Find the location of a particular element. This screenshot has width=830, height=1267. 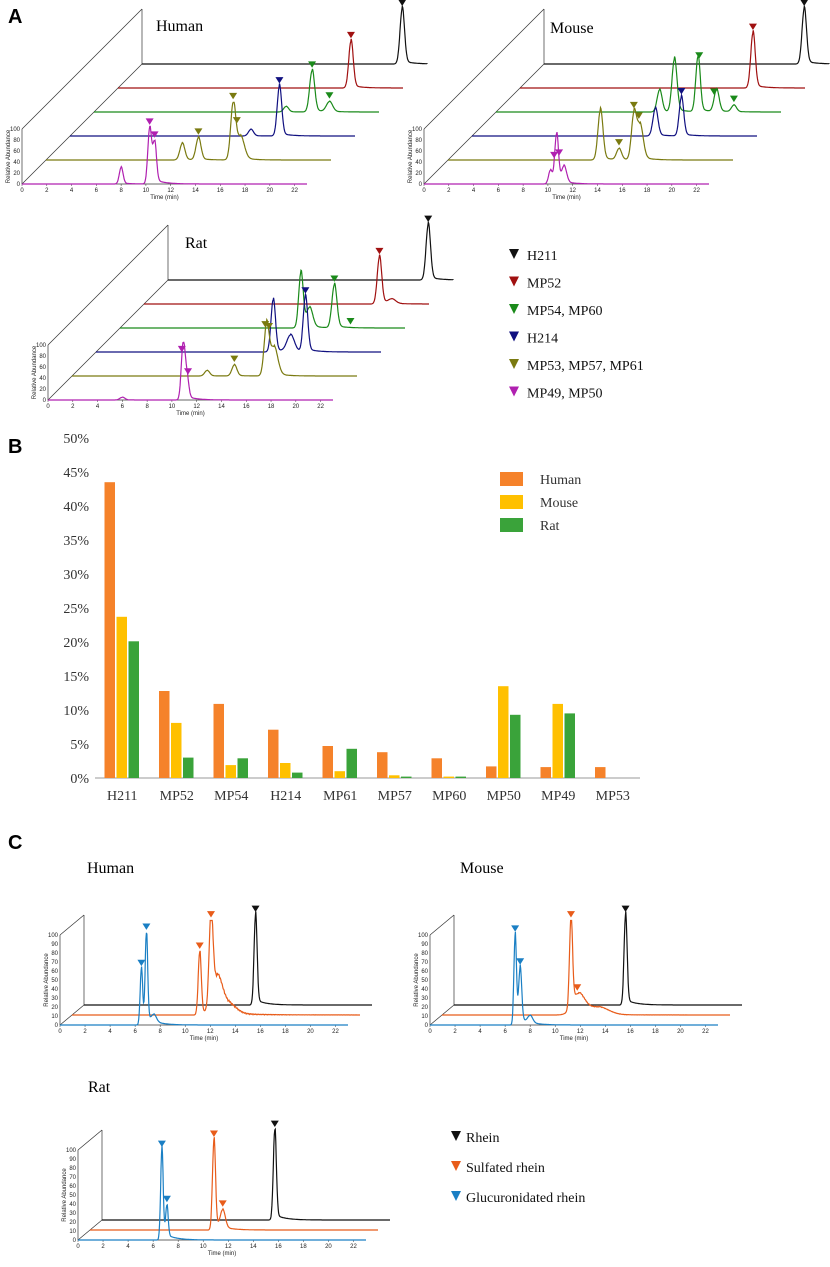

panel-c-human-x-tick-label: 6 is located at coordinates (135, 1032).